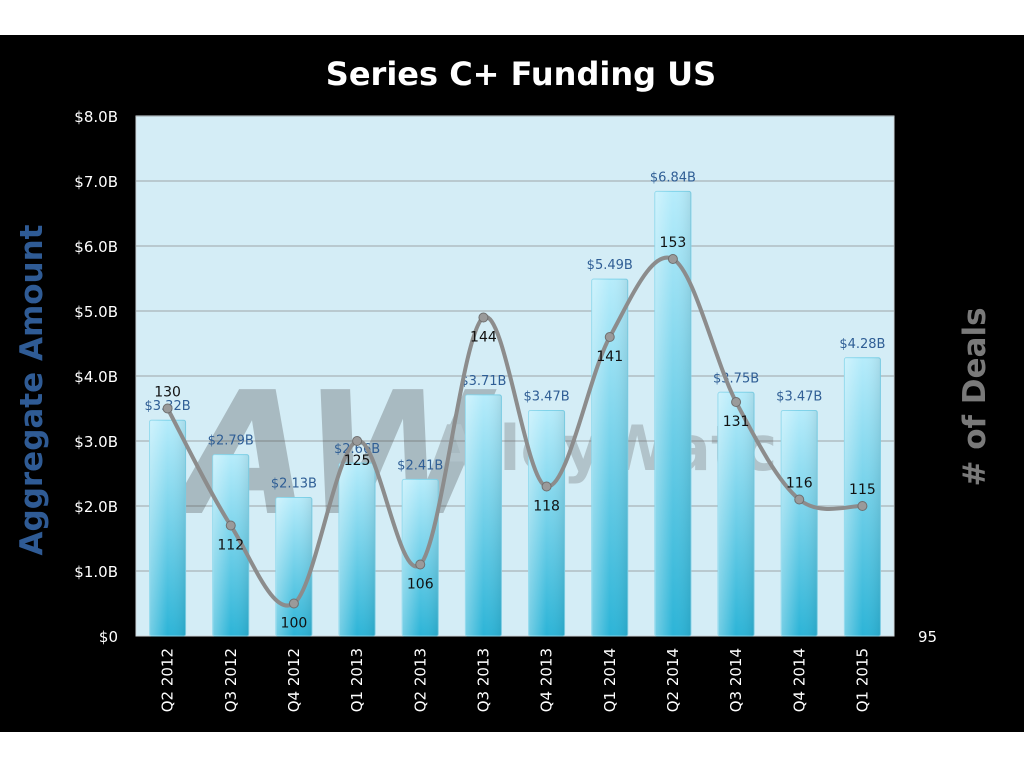 Image resolution: width=1024 pixels, height=768 pixels. What do you see at coordinates (673, 680) in the screenshot?
I see `x-tick-label: Q2 2014` at bounding box center [673, 680].